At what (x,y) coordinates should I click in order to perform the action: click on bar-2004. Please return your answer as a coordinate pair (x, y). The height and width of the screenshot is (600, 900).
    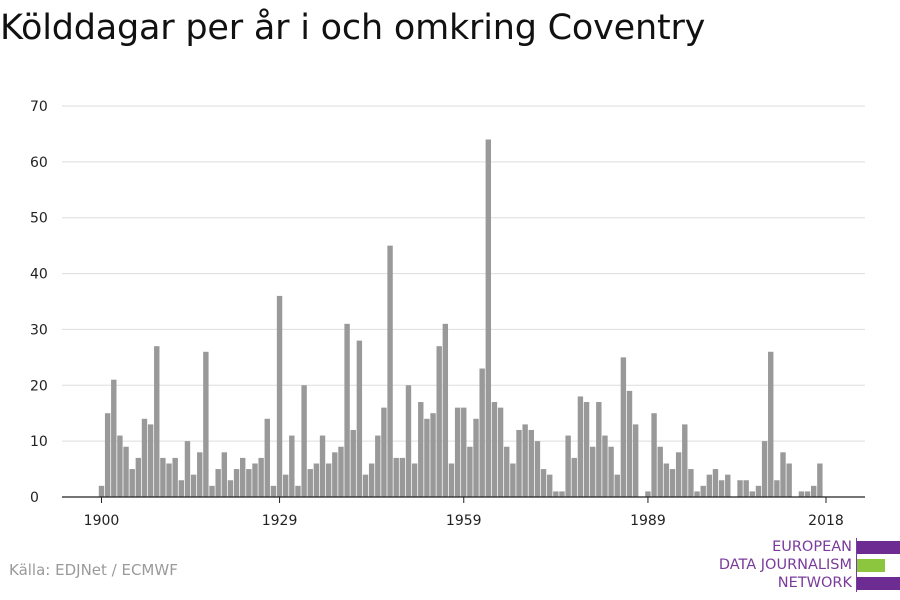
    Looking at the image, I should click on (740, 488).